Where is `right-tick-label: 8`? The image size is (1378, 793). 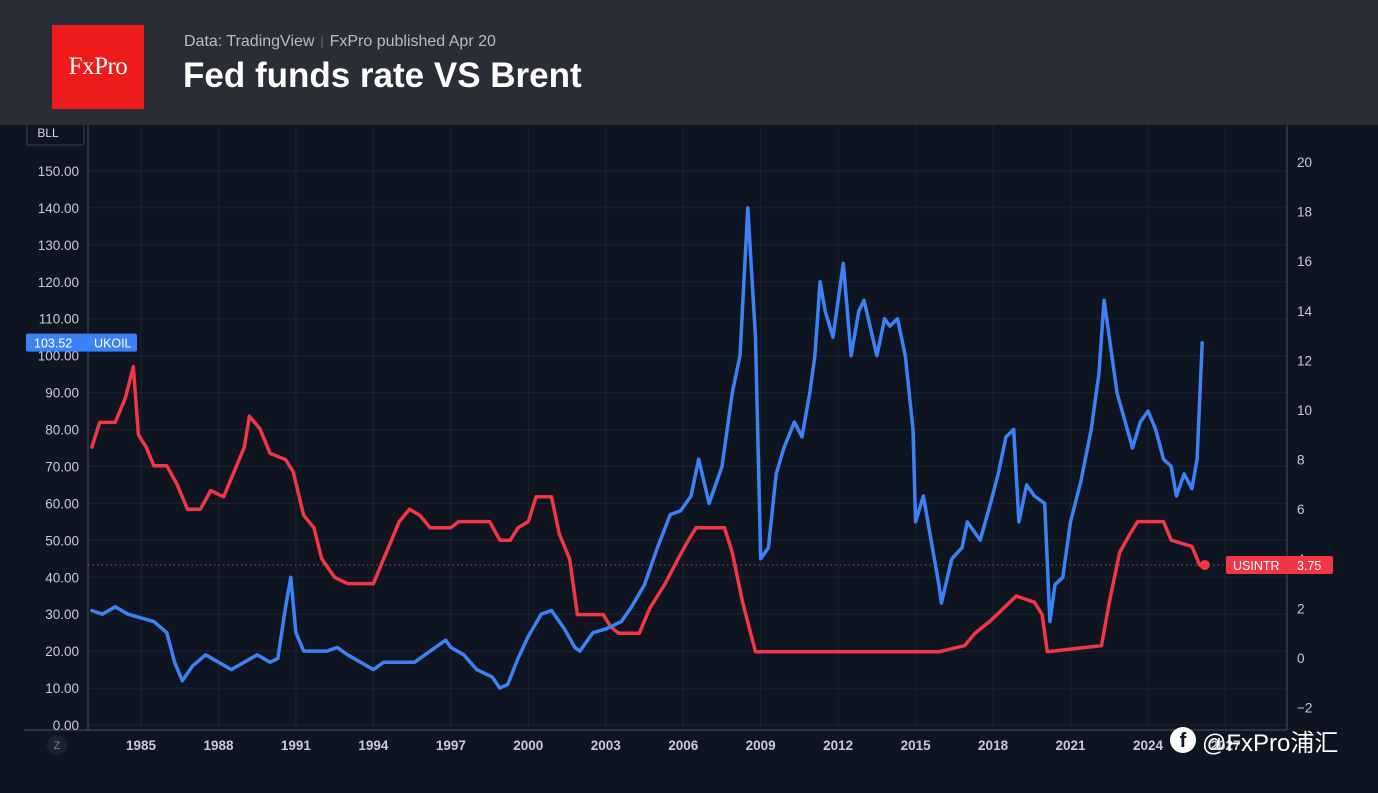
right-tick-label: 8 is located at coordinates (1301, 460).